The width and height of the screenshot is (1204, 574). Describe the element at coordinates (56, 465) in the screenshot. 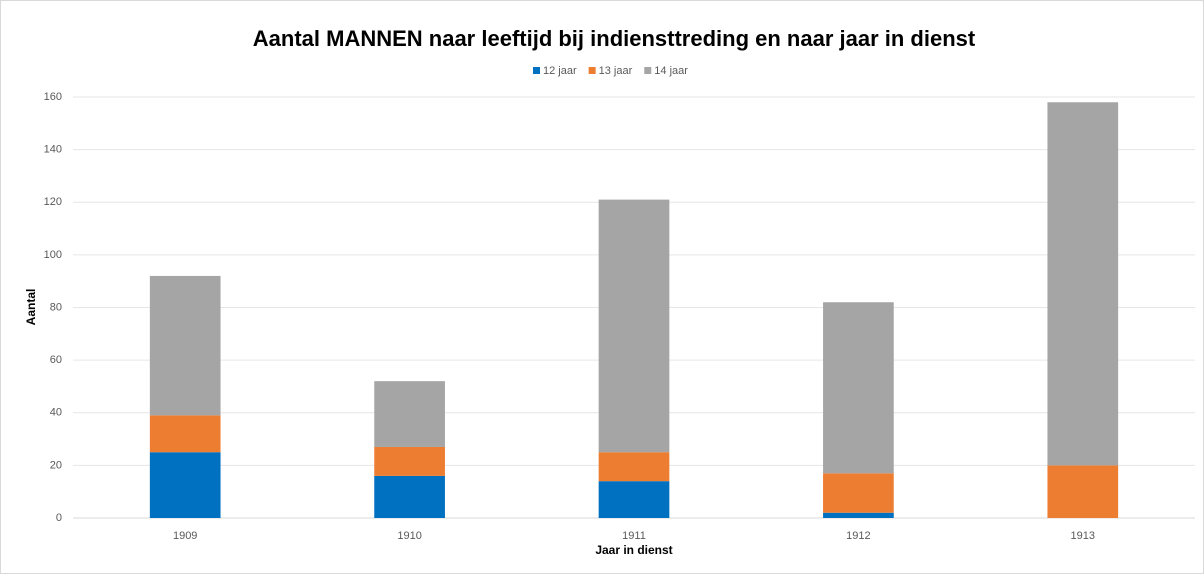

I see `y-tick-label: 20` at that location.